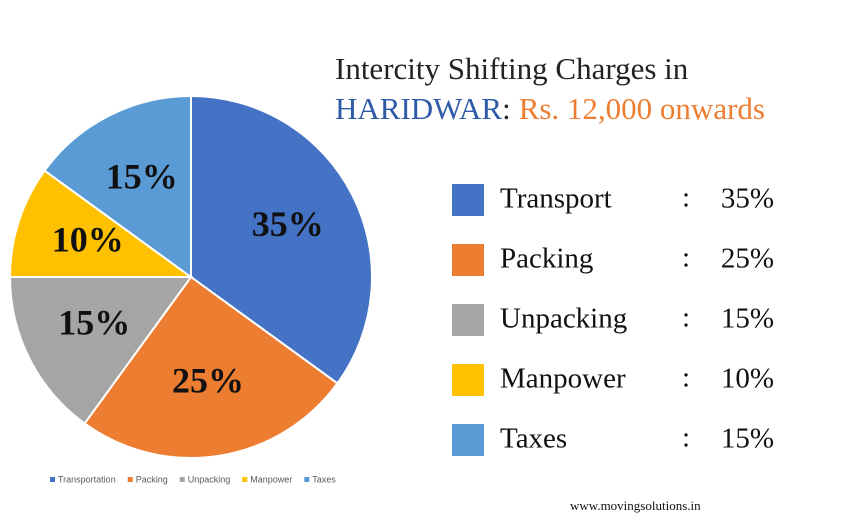 The image size is (862, 521). I want to click on price: Rs. 12,000 onwards, so click(642, 108).